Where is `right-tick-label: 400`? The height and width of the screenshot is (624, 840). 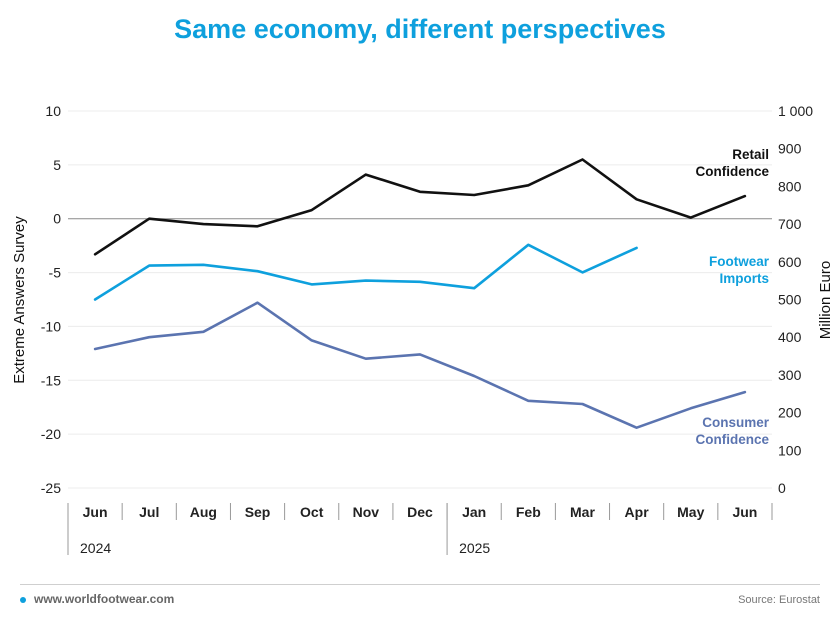
right-tick-label: 400 is located at coordinates (790, 337).